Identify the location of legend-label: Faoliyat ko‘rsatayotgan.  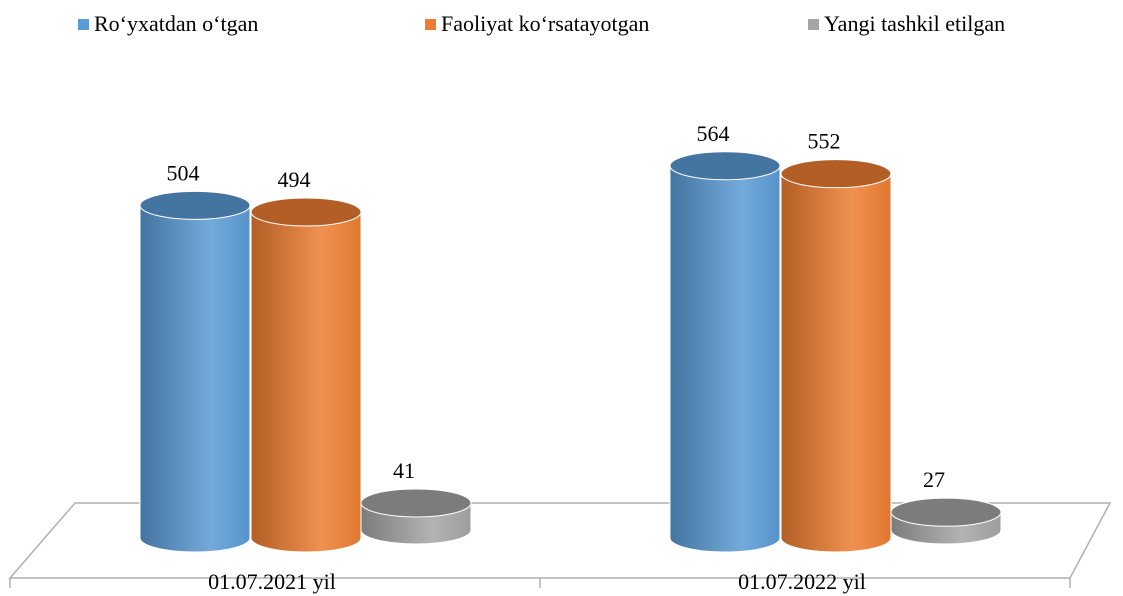
(545, 23).